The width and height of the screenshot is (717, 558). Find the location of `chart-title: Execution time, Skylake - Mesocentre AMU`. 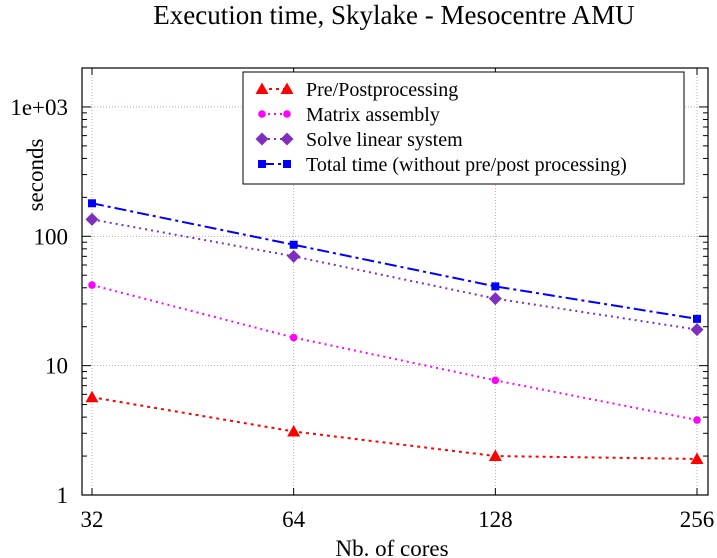

chart-title: Execution time, Skylake - Mesocentre AMU is located at coordinates (393, 15).